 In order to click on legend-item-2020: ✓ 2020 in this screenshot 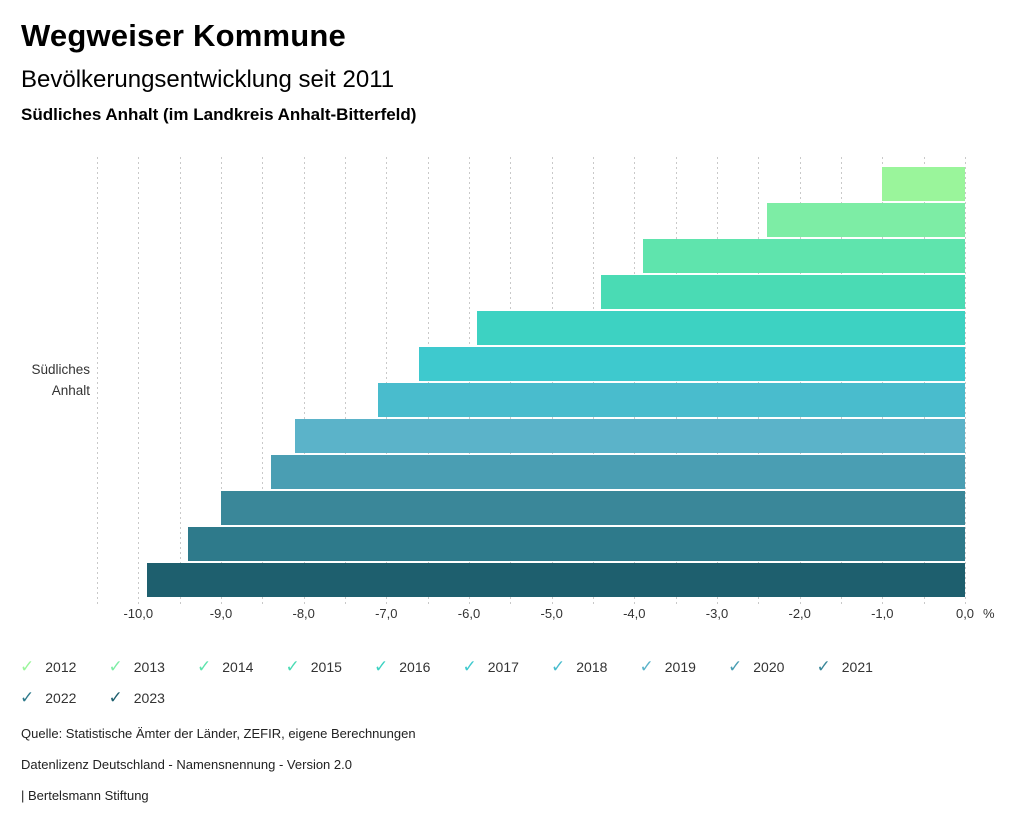, I will do `click(772, 667)`.